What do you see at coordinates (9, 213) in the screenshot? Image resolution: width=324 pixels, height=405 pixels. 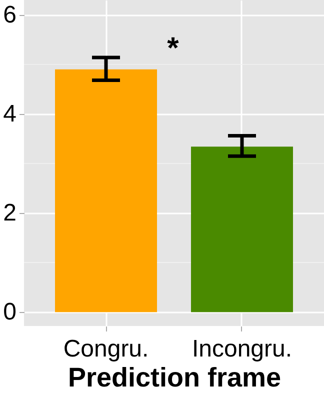 I see `y-tick-label: 2` at bounding box center [9, 213].